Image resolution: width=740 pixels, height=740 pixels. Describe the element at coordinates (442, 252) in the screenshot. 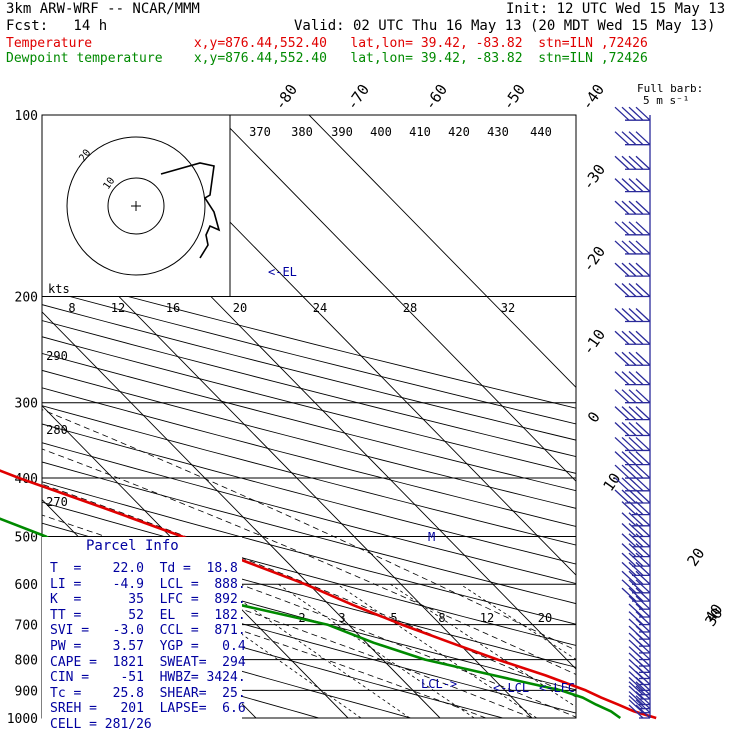

I see `isotherm-line` at that location.